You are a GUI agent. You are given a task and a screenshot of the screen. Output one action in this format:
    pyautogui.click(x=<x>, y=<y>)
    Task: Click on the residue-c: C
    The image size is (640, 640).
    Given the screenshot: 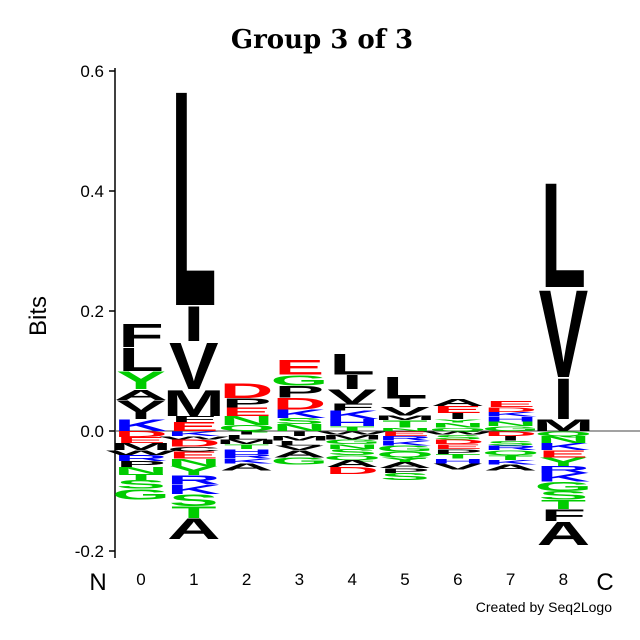 What is the action you would take?
    pyautogui.click(x=194, y=448)
    